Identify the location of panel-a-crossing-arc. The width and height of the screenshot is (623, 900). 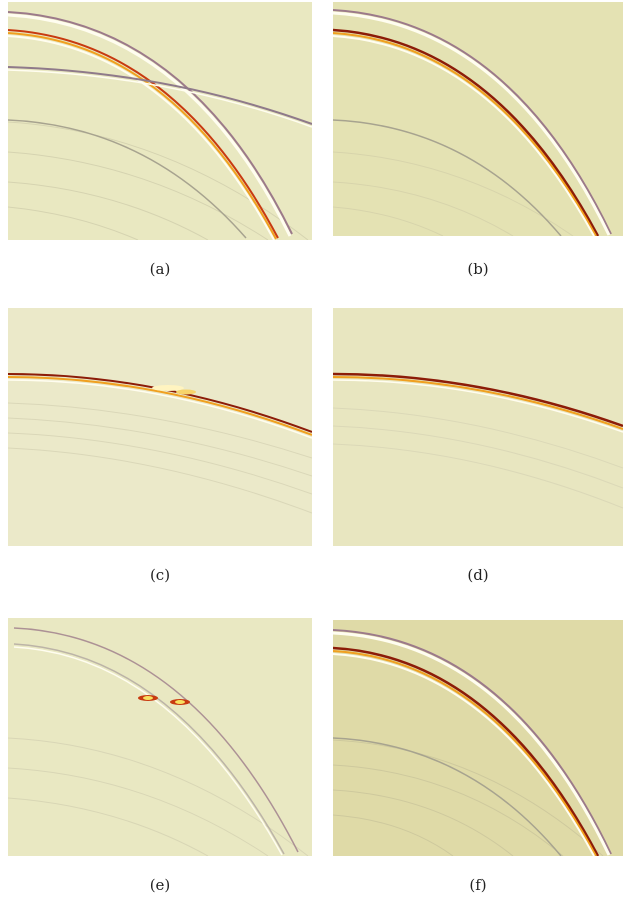
(160, 97).